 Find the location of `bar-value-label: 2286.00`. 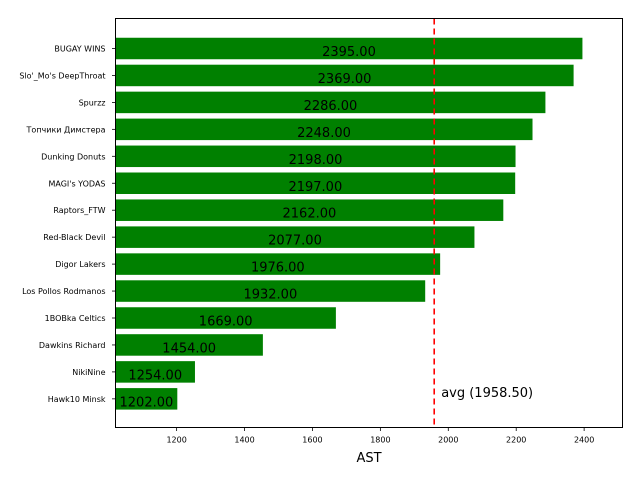

bar-value-label: 2286.00 is located at coordinates (331, 106).